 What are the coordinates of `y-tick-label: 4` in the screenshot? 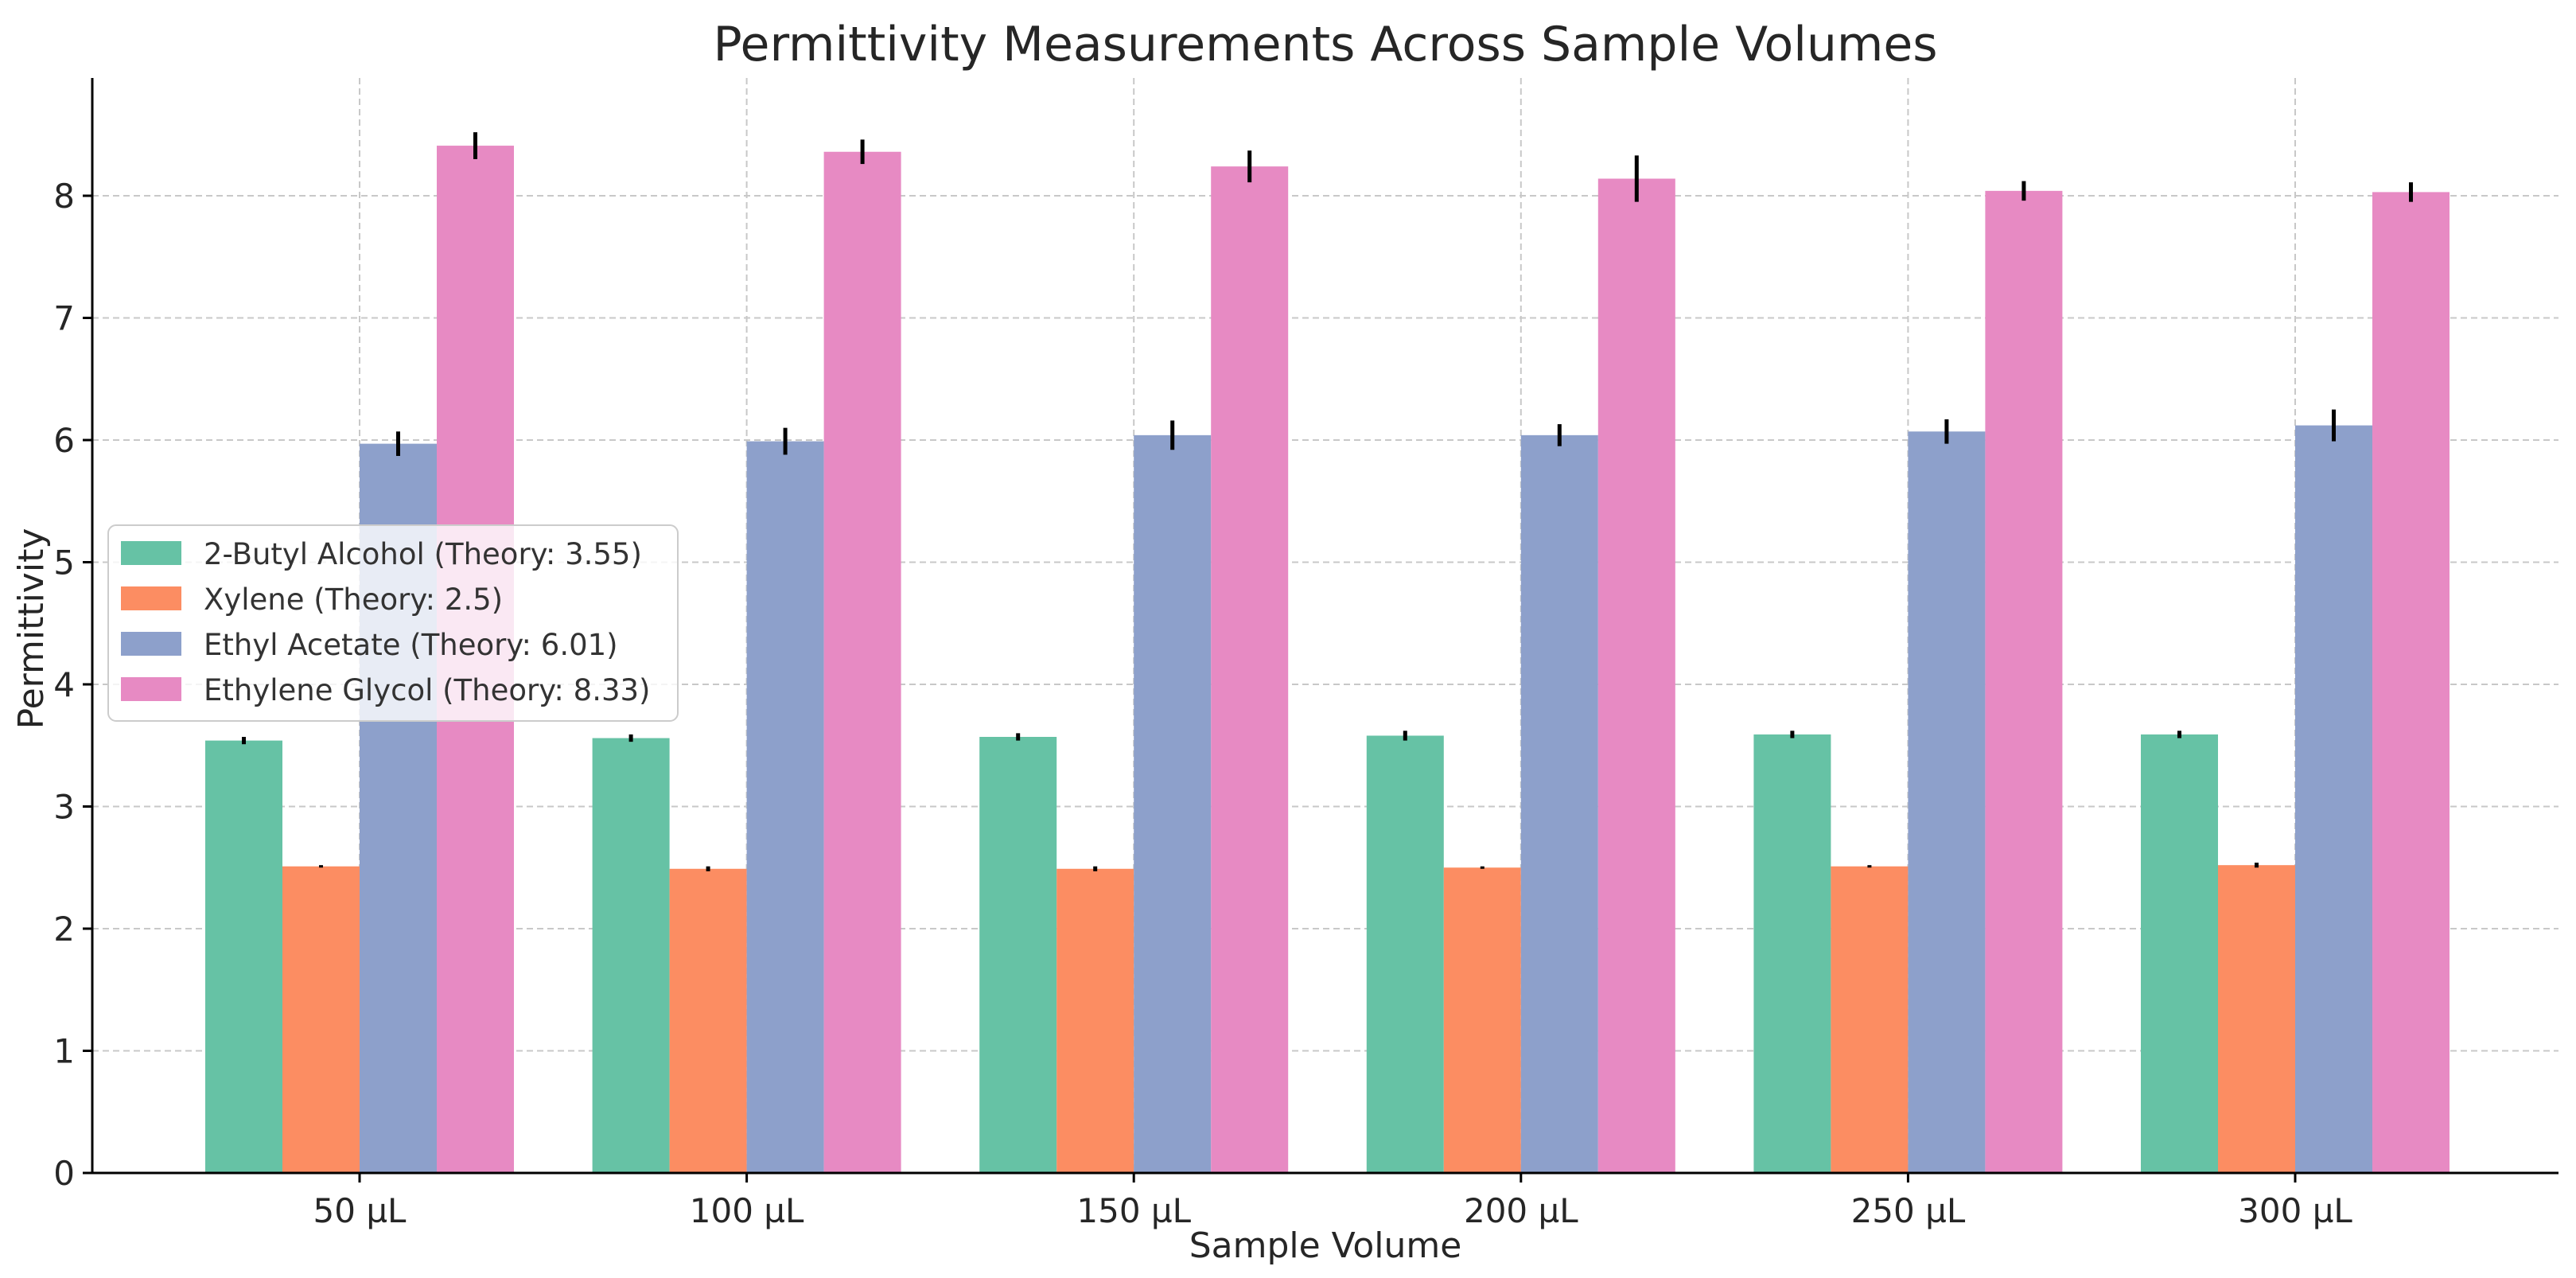 It's located at (64, 684).